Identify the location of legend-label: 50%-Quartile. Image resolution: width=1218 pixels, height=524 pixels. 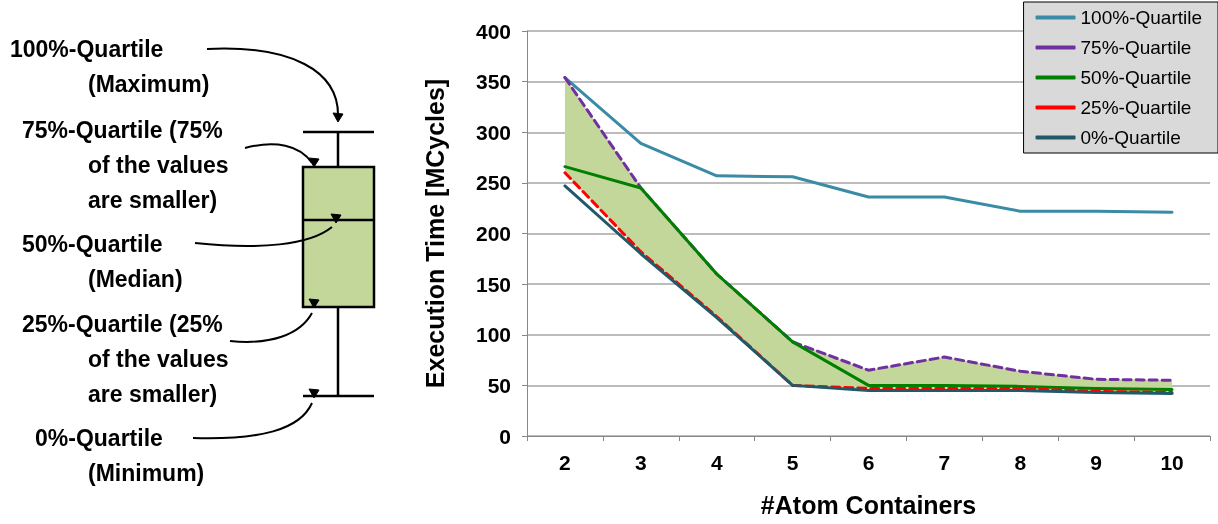
(1136, 77).